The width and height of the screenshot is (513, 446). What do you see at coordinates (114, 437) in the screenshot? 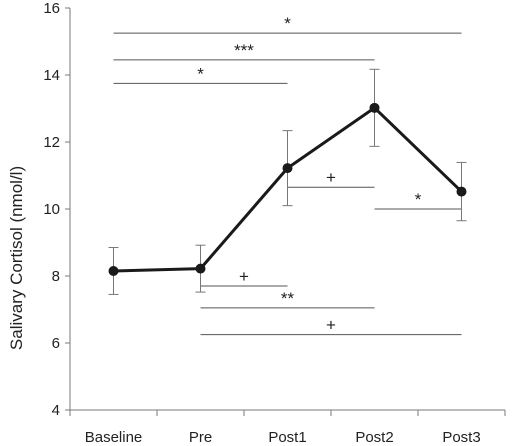
I see `x-tick-label: Baseline` at bounding box center [114, 437].